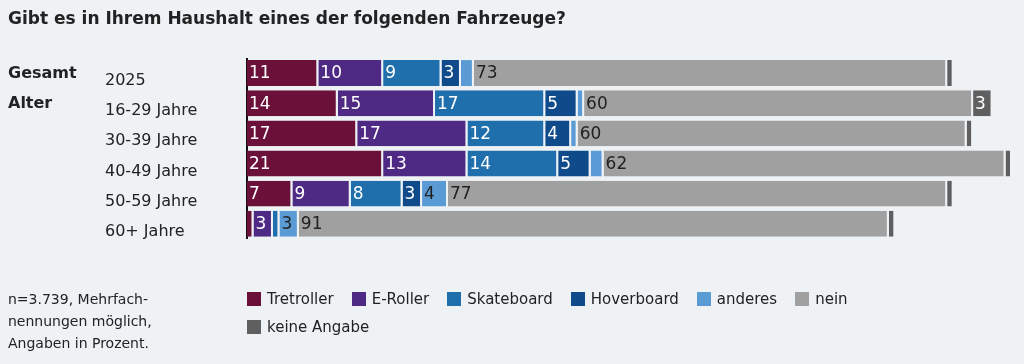 This screenshot has height=364, width=1024. I want to click on legend-label: E-Roller, so click(400, 299).